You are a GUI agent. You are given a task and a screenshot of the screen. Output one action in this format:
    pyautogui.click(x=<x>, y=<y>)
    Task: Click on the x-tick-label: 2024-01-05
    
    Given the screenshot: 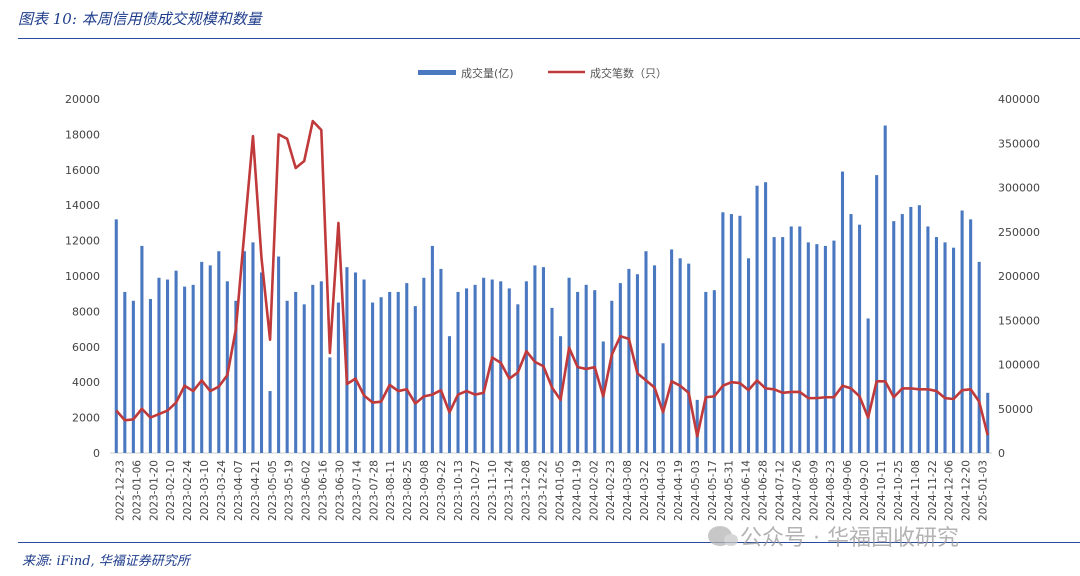 What is the action you would take?
    pyautogui.click(x=560, y=490)
    